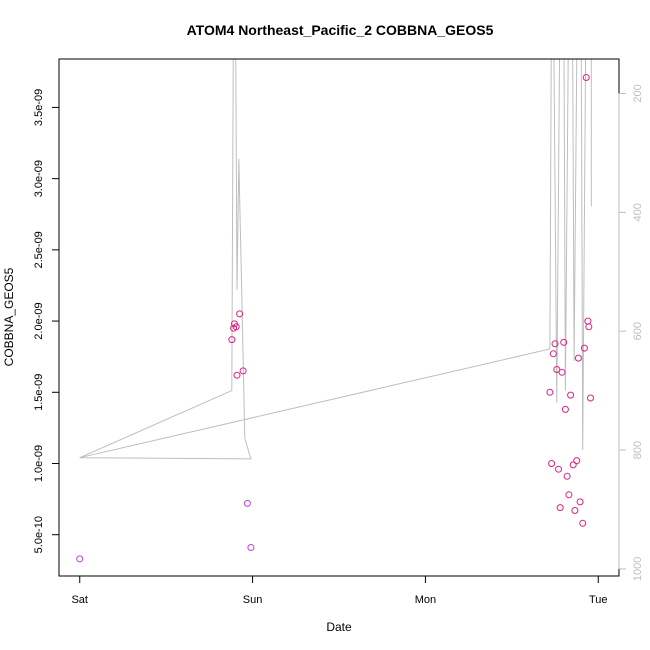  Describe the element at coordinates (39, 463) in the screenshot. I see `y-tick-label-1: 1.0e-09` at that location.